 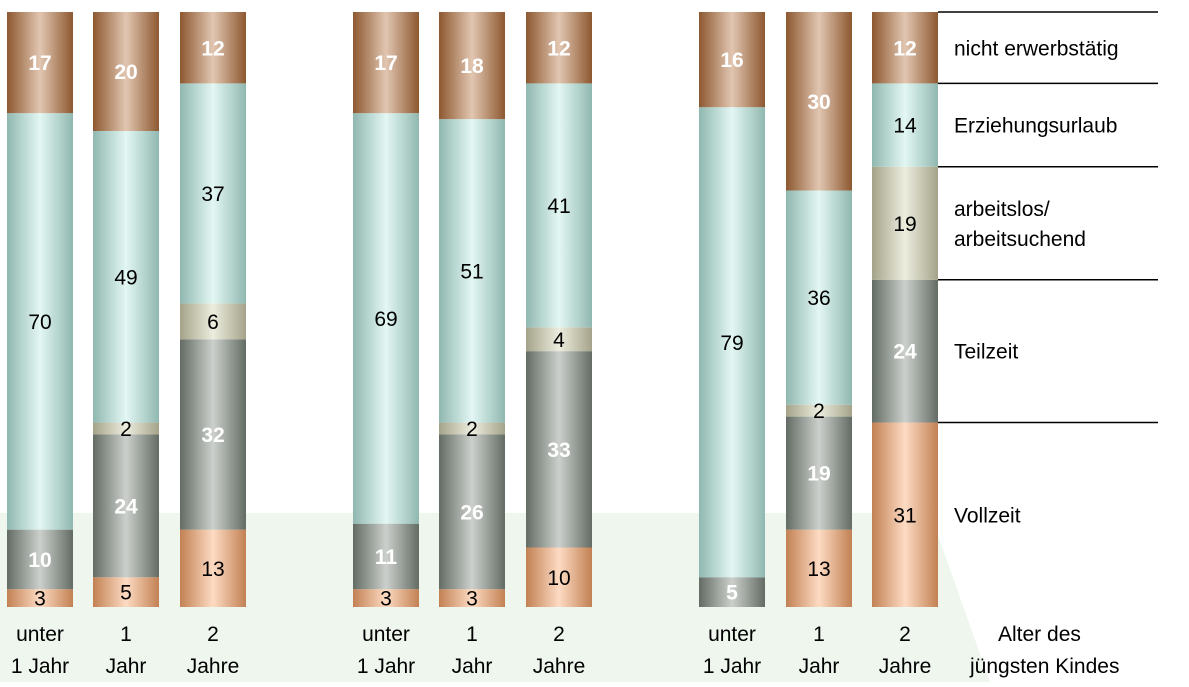 I want to click on data-label: 69, so click(x=385, y=319).